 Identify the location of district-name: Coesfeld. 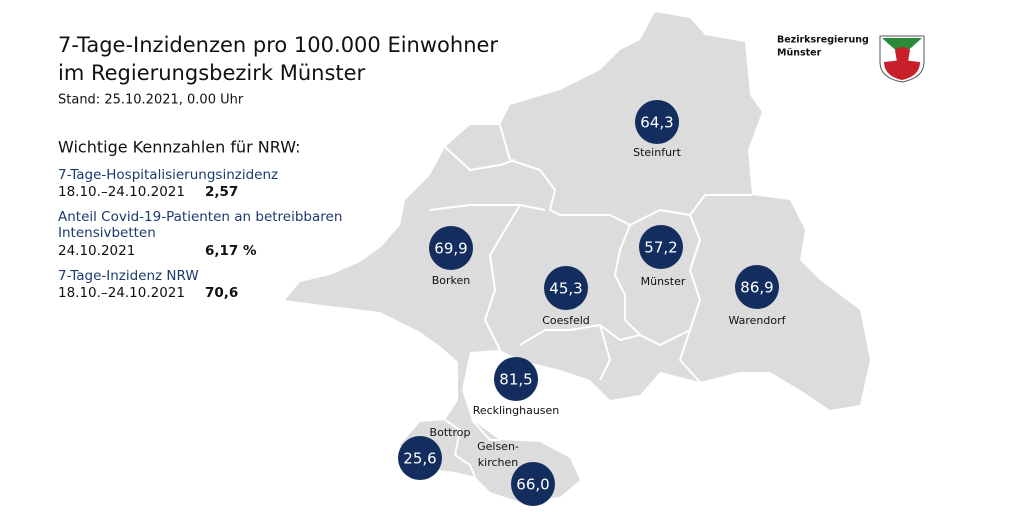
(566, 320).